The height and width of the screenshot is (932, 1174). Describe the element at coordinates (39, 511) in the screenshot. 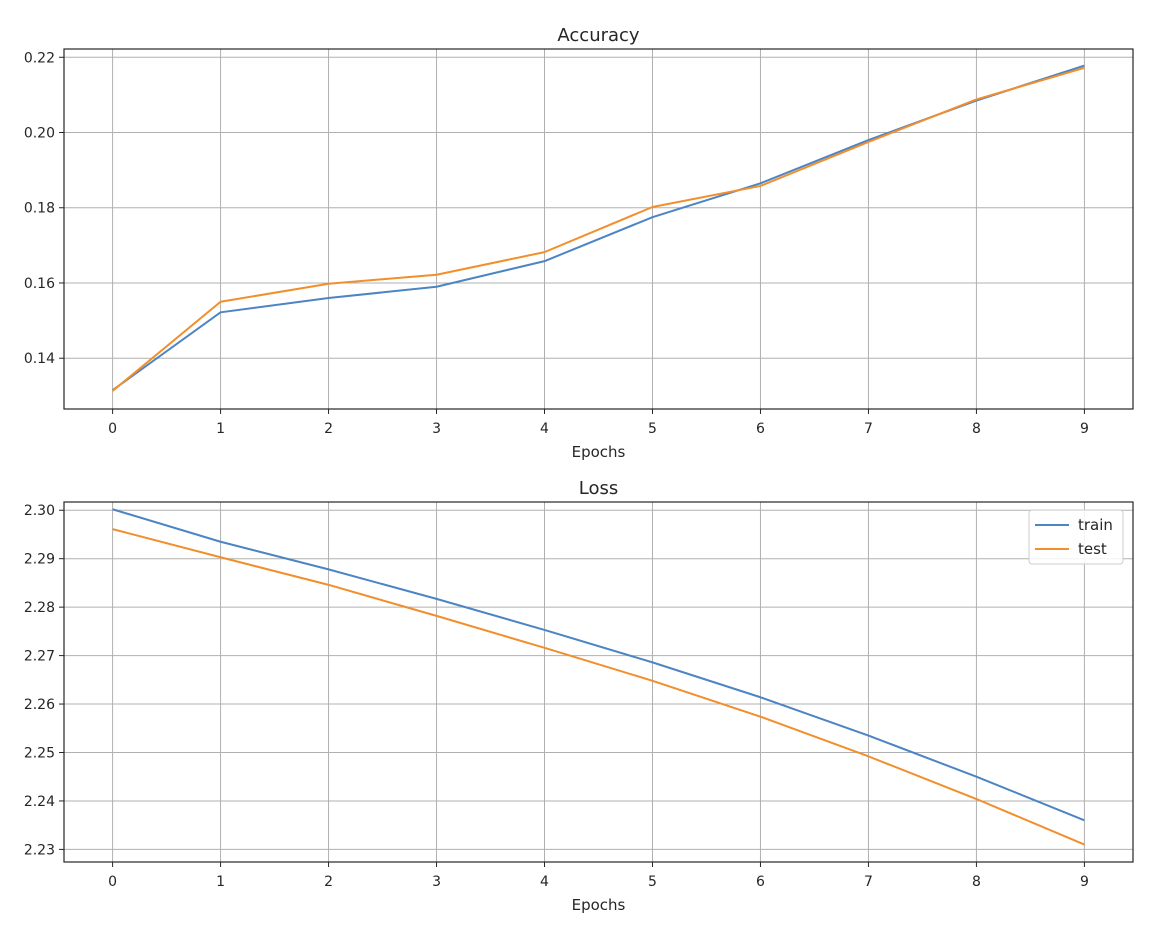

I see `y-tick-label: 2.30` at that location.